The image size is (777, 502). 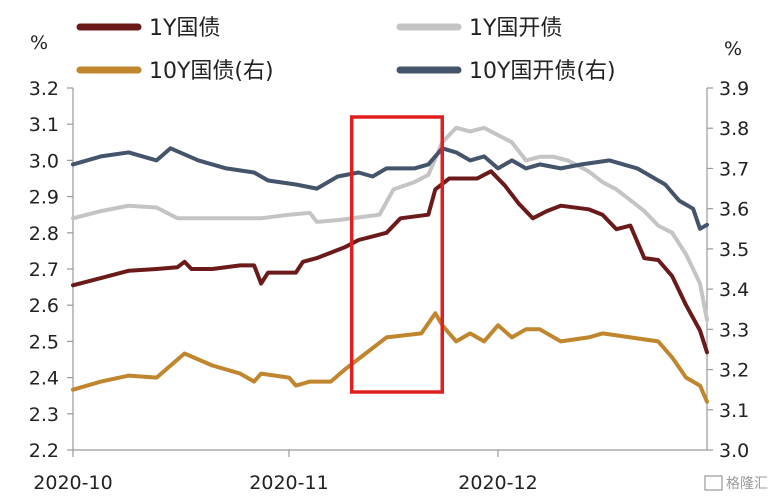 What do you see at coordinates (288, 483) in the screenshot?
I see `x-tick-label: 2020-11` at bounding box center [288, 483].